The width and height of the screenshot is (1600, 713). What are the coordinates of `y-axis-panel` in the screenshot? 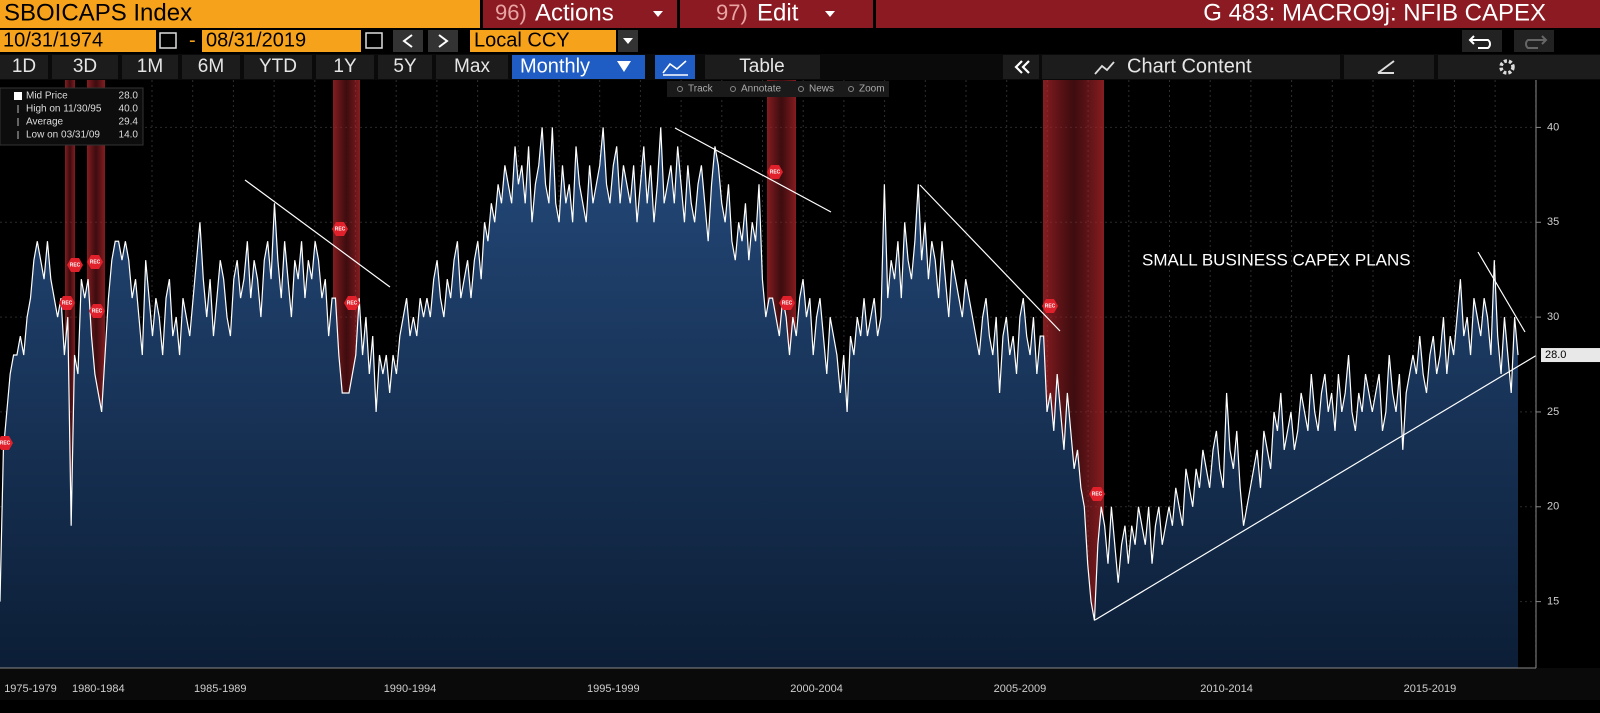 It's located at (1568, 374).